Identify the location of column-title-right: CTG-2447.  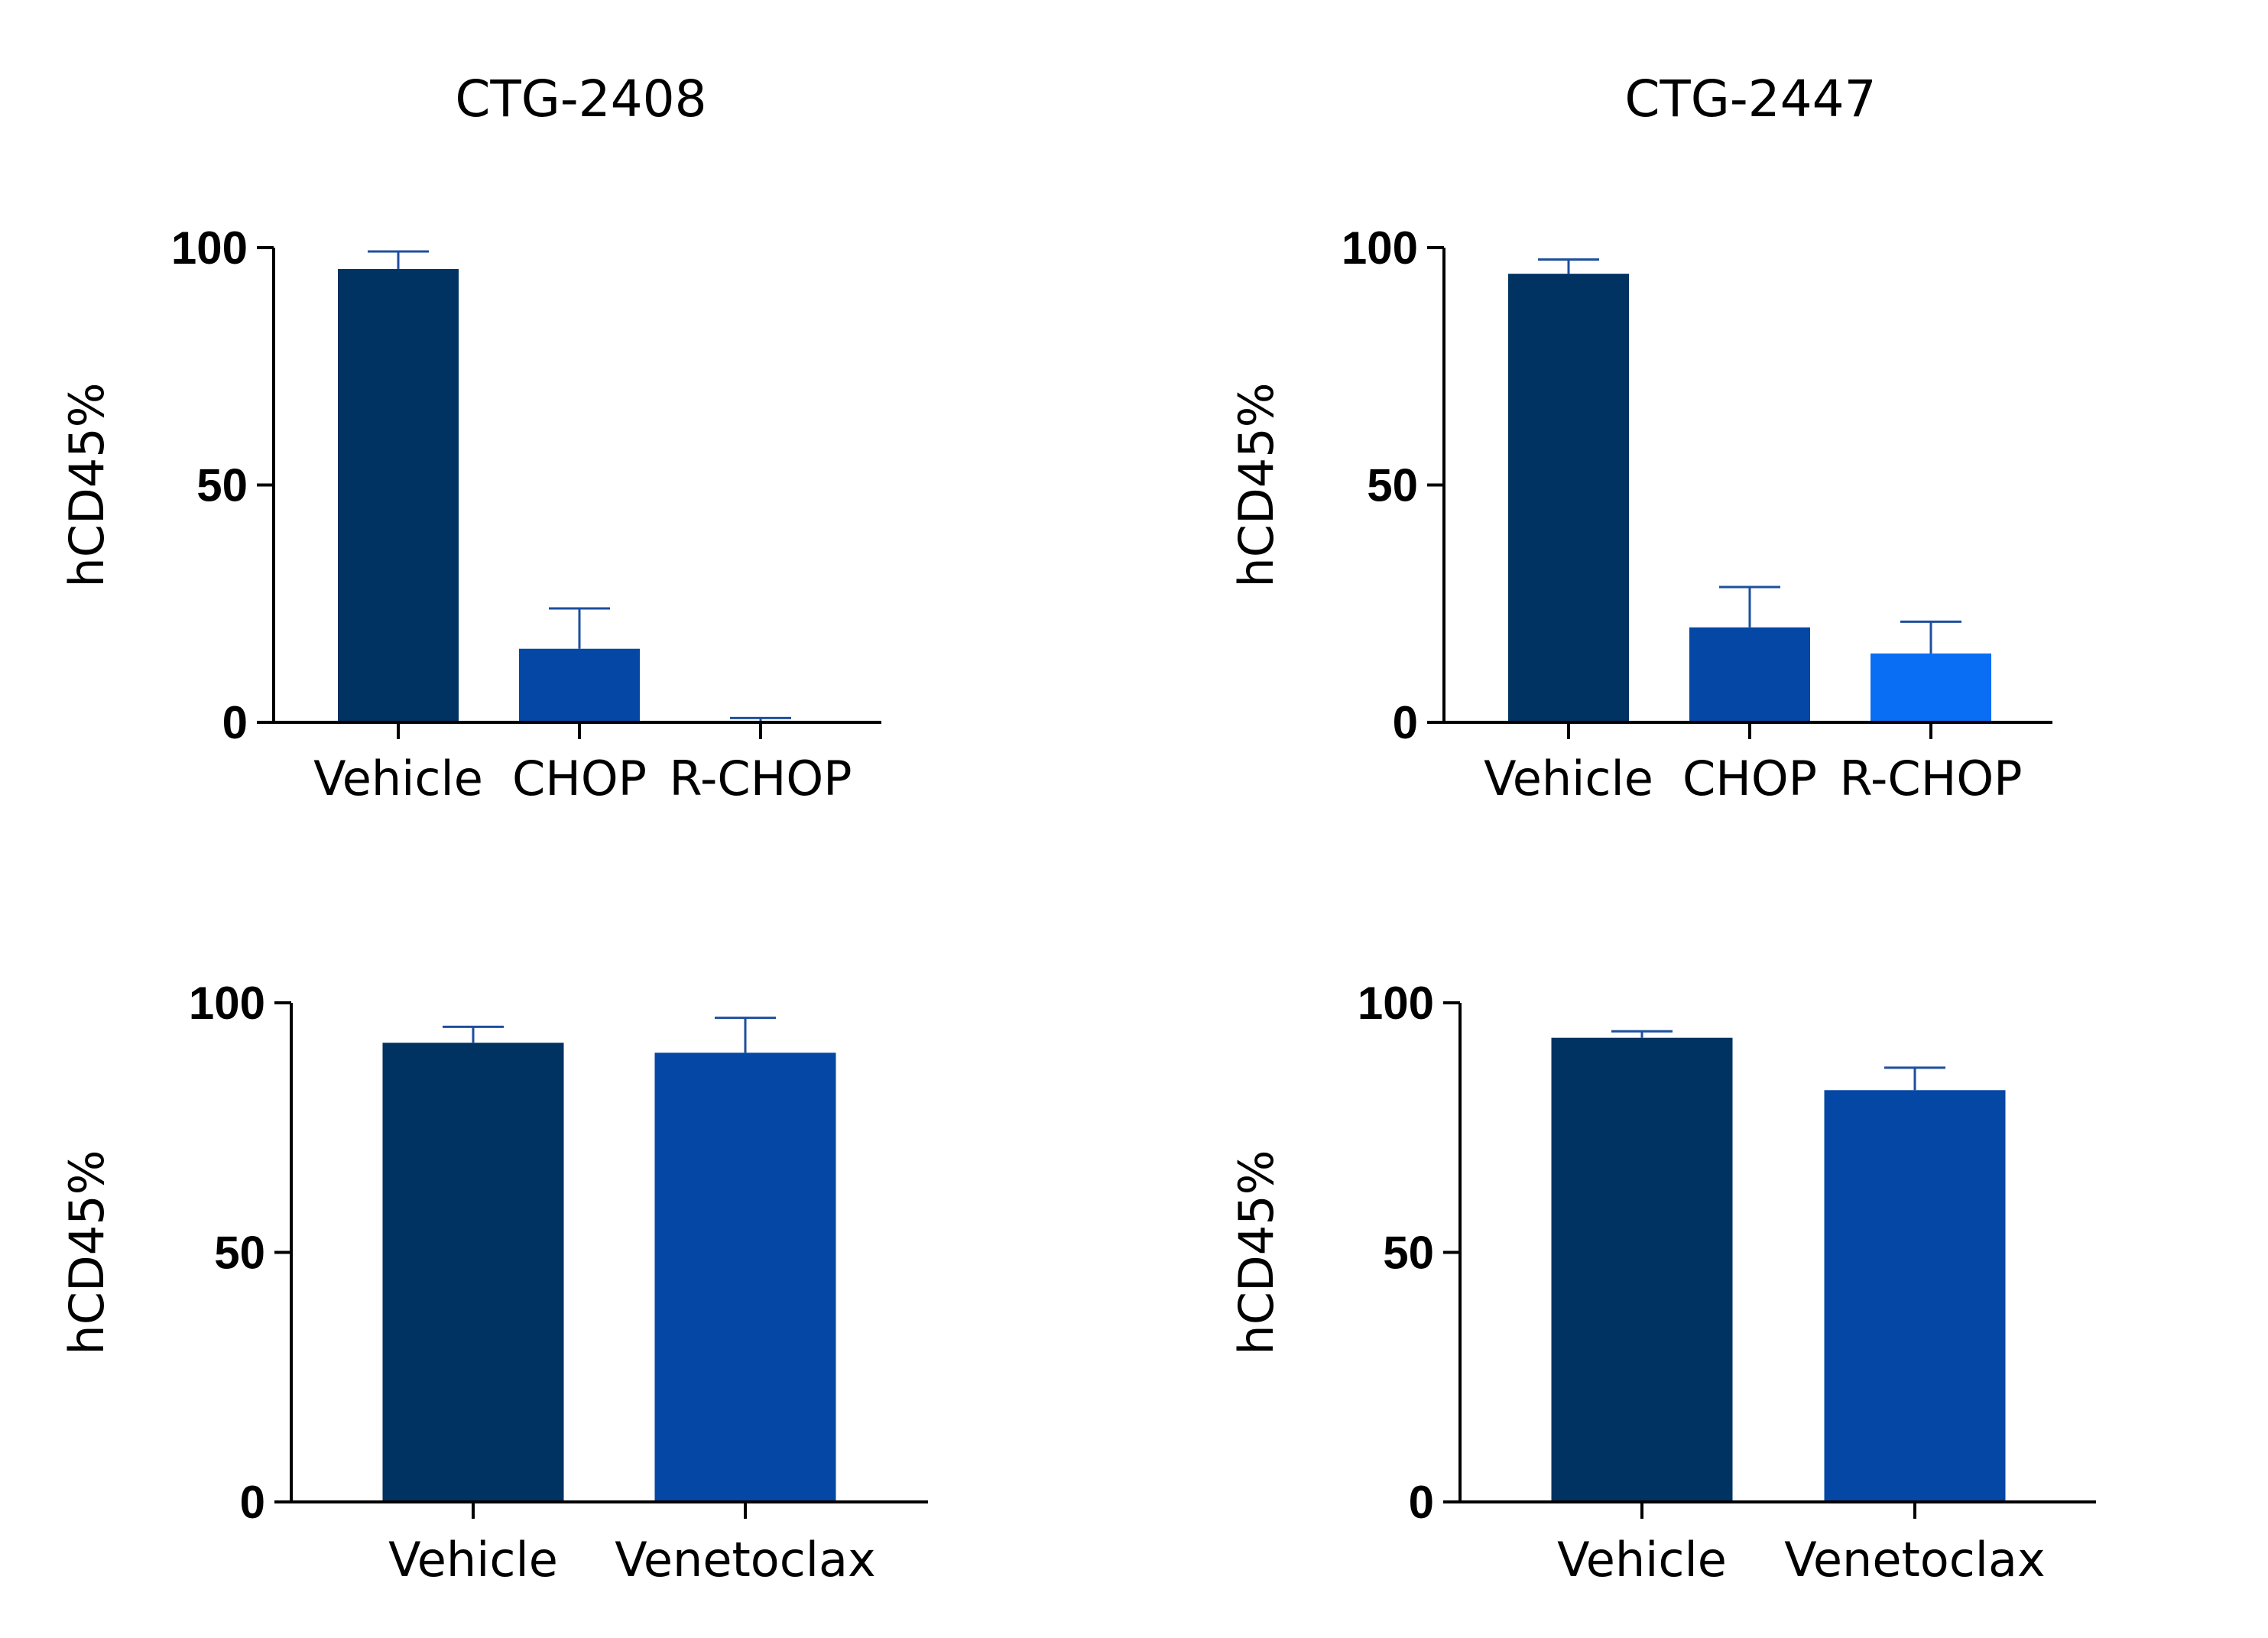
(1750, 99).